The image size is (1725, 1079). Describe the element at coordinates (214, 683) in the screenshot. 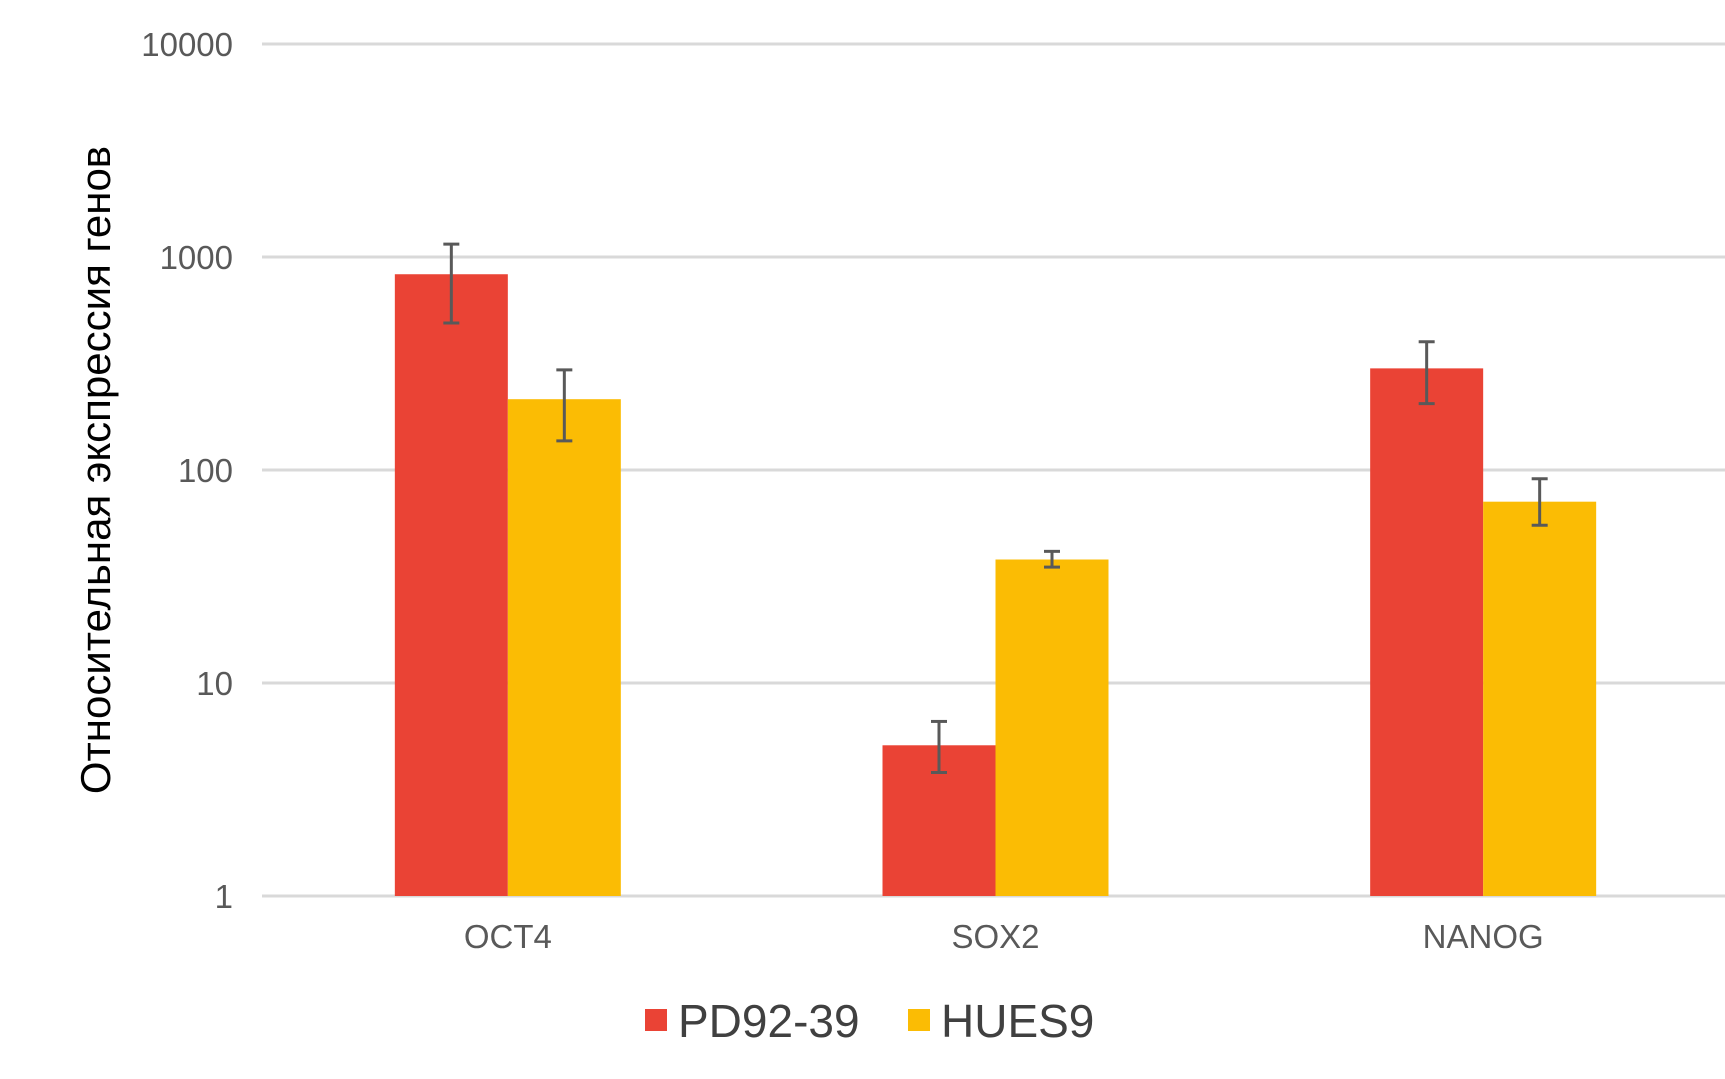

I see `y-tick-label: 10` at that location.